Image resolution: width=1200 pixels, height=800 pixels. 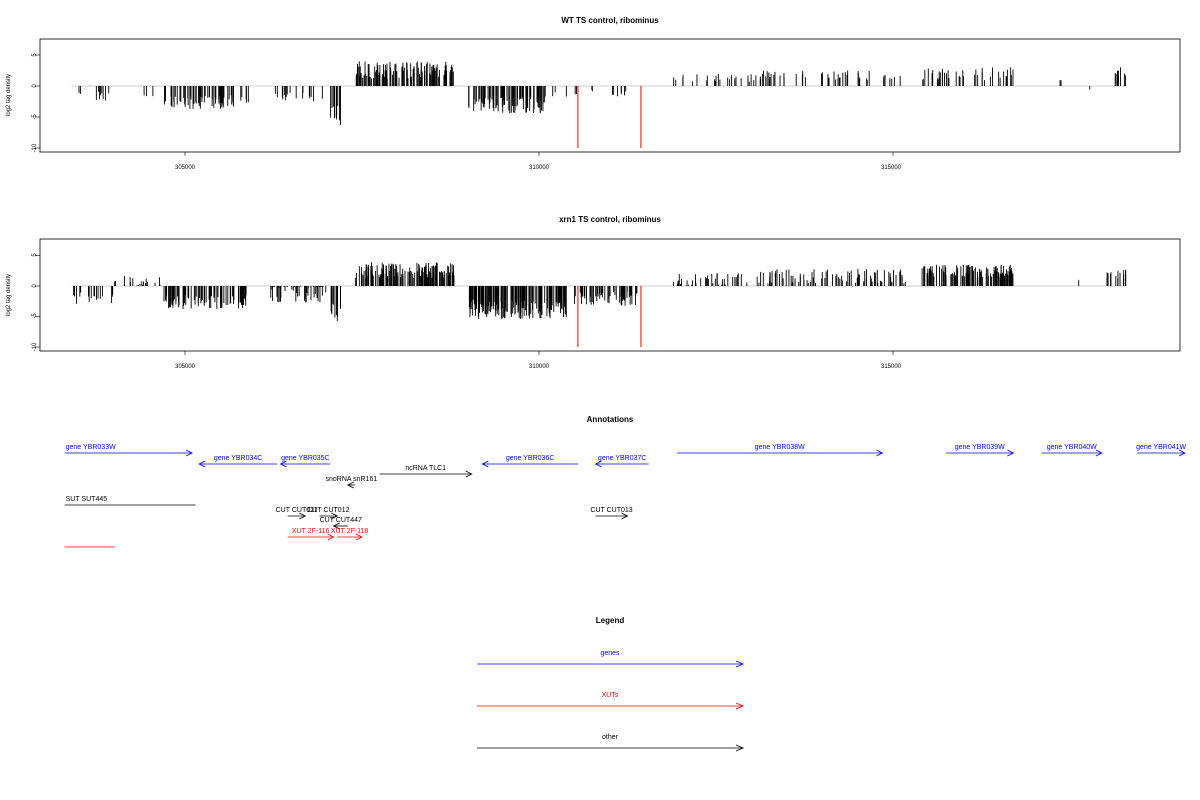 I want to click on legend-label: genes, so click(x=610, y=653).